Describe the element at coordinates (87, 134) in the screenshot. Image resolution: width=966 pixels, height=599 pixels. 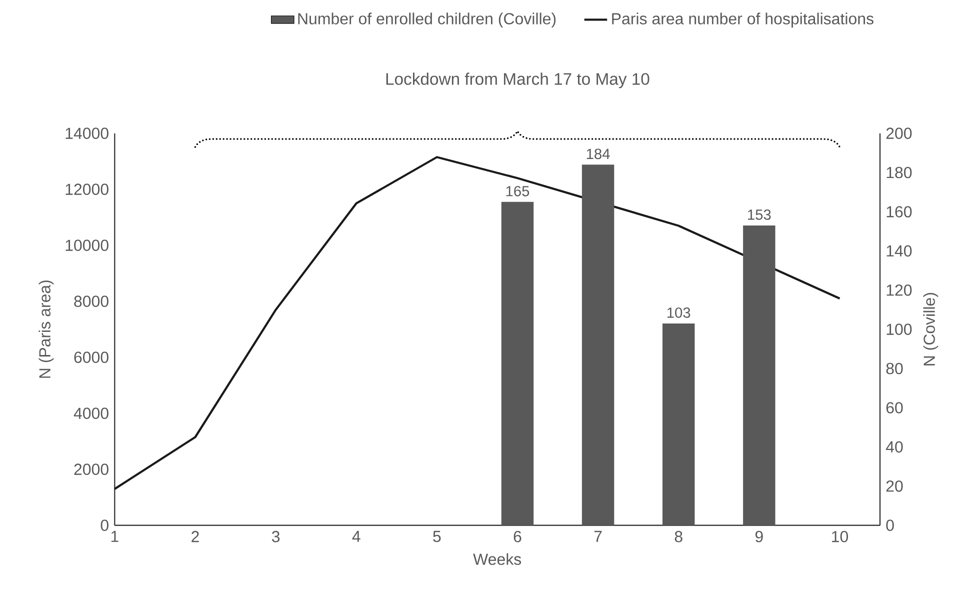
I see `y-tick-label: 14000` at that location.